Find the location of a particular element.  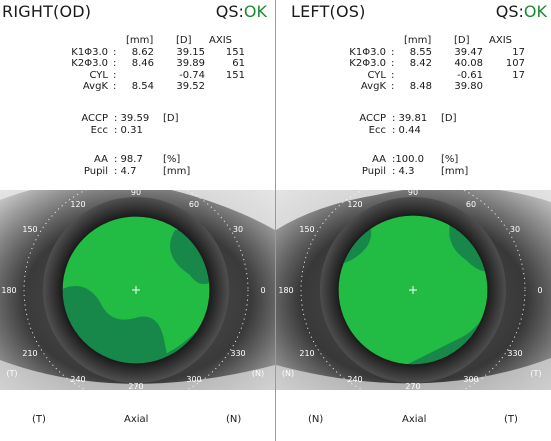

aa-row: AA : 98.7 [%] is located at coordinates (137, 159).